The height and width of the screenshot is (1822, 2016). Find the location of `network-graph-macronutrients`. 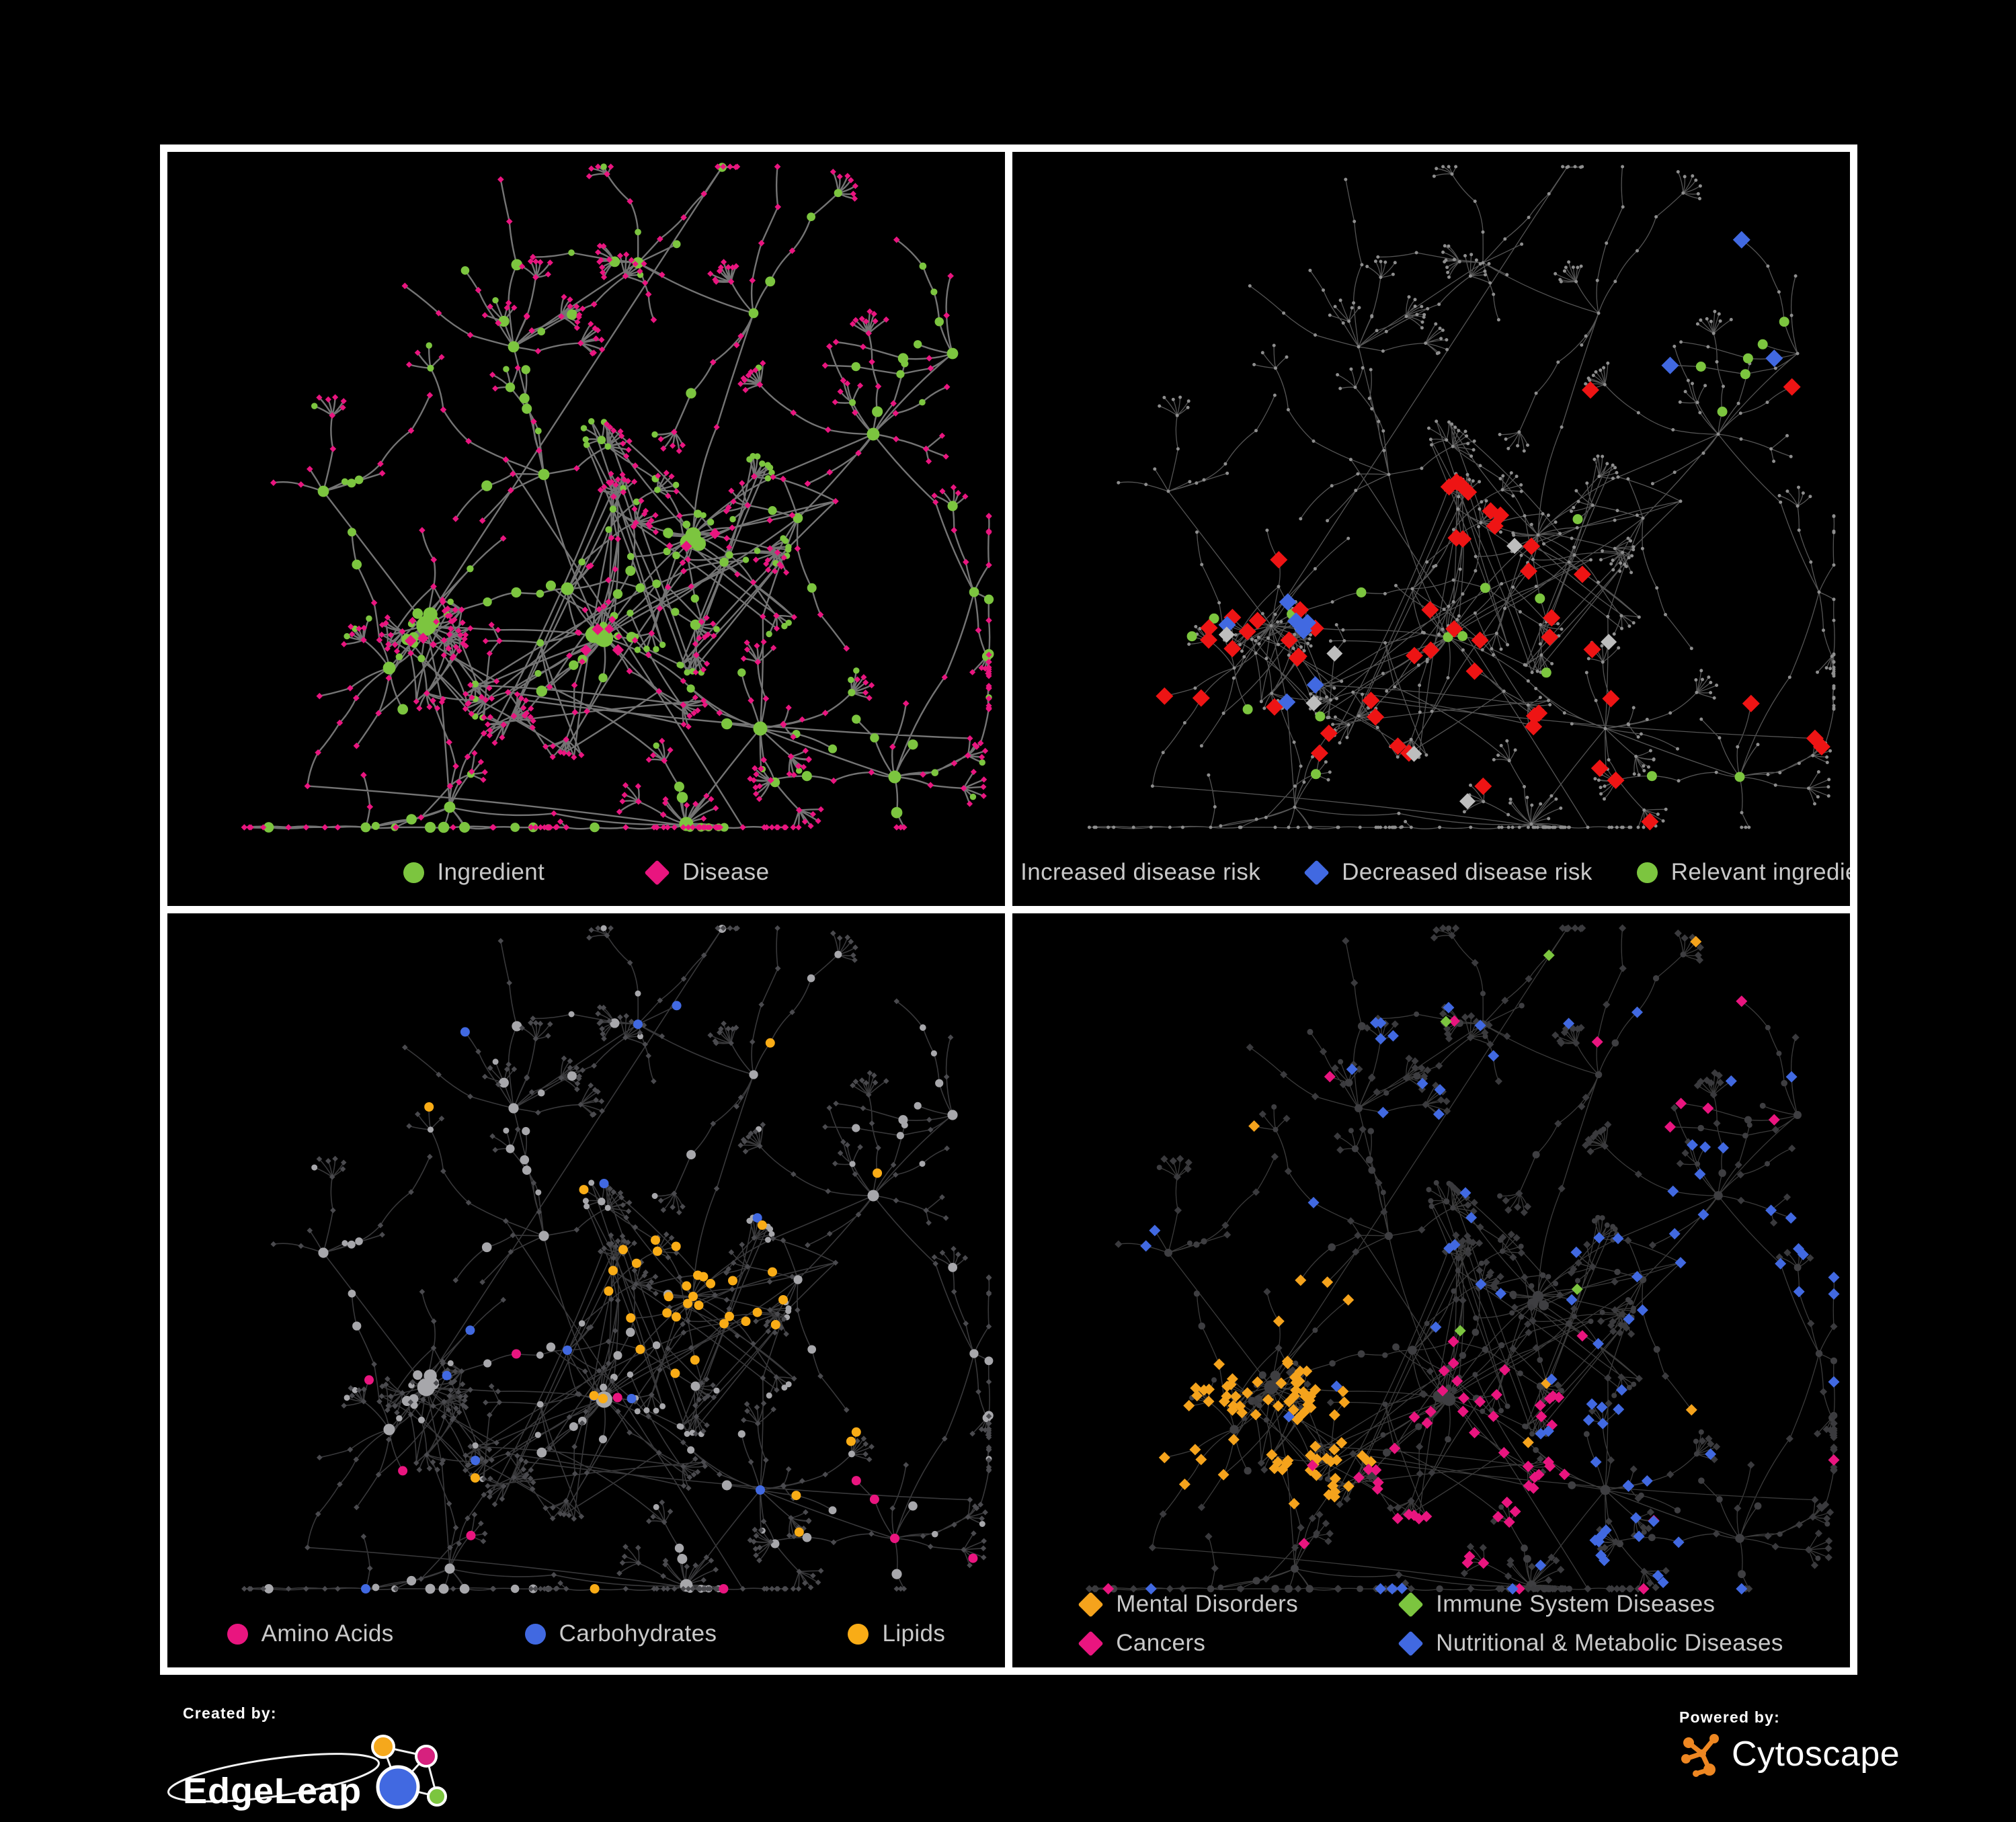

network-graph-macronutrients is located at coordinates (617, 1259).